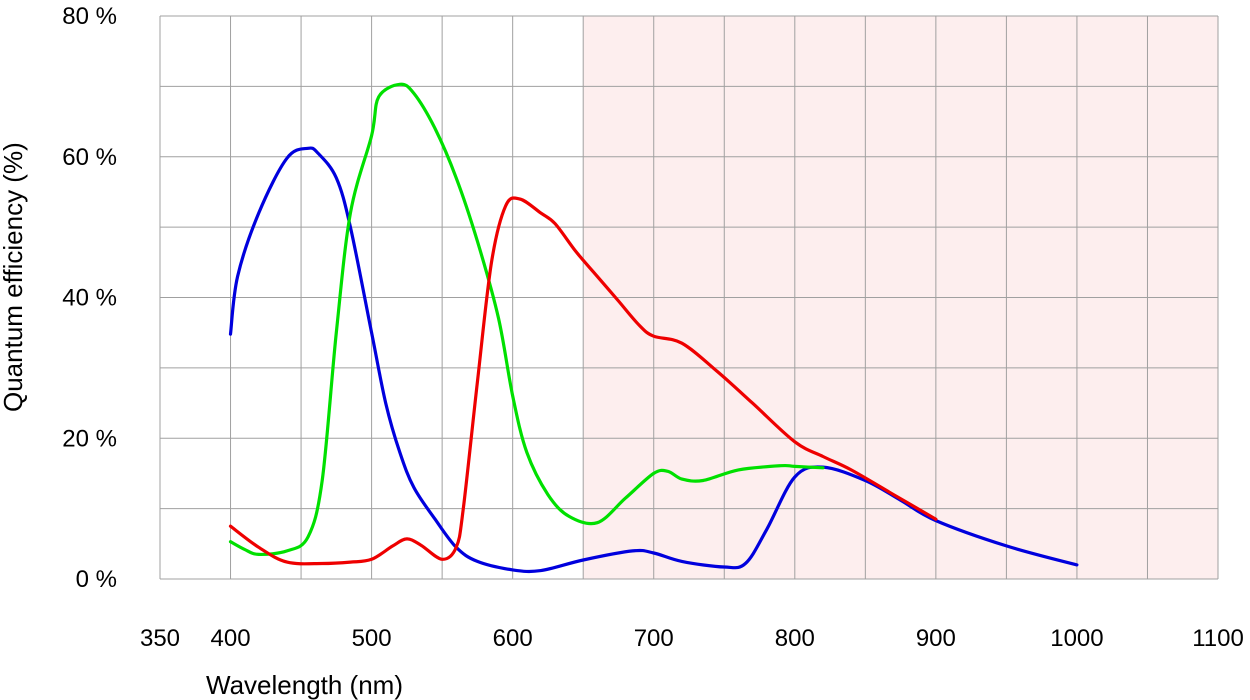 This screenshot has width=1250, height=700. Describe the element at coordinates (96, 579) in the screenshot. I see `y-tick-label: 0 %` at that location.